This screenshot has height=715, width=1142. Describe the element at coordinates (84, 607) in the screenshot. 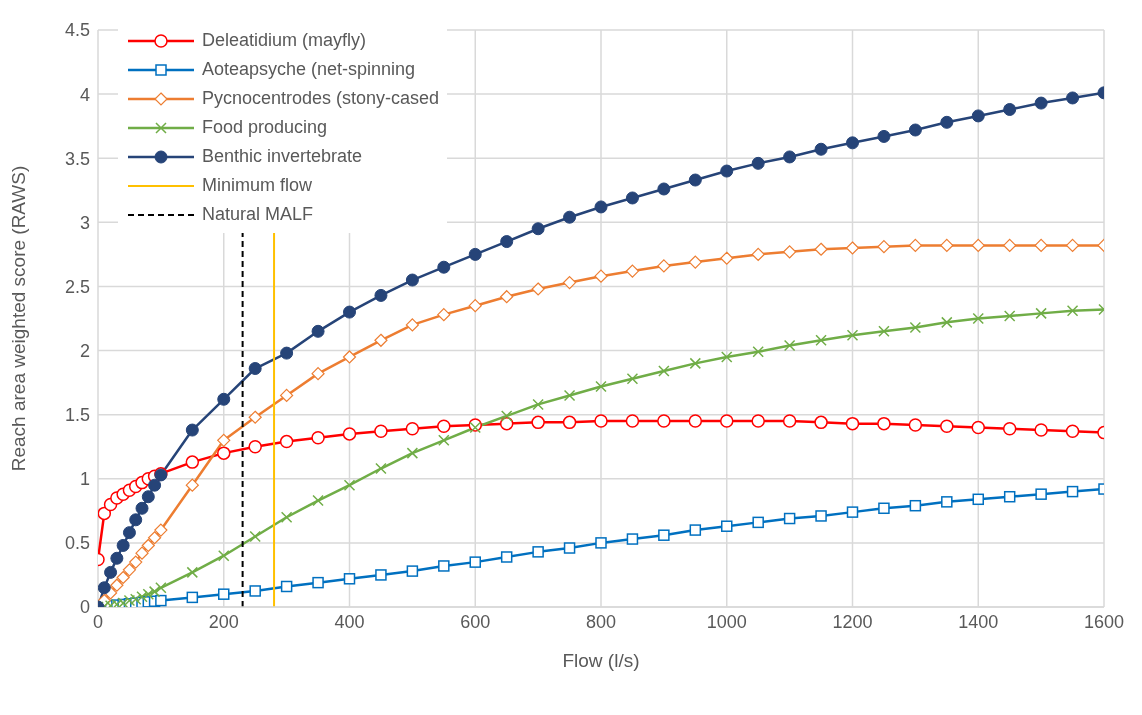

I see `y-tick-label: 0` at that location.